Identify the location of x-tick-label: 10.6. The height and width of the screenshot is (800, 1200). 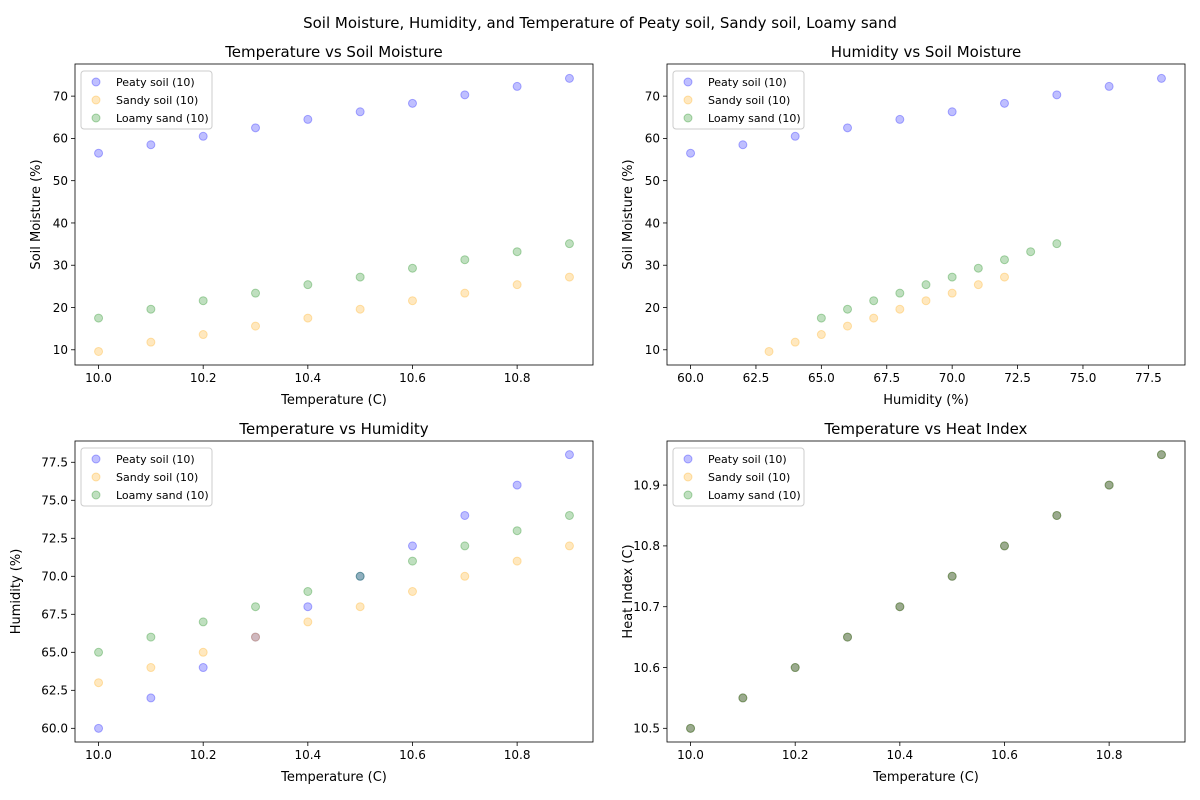
(412, 755).